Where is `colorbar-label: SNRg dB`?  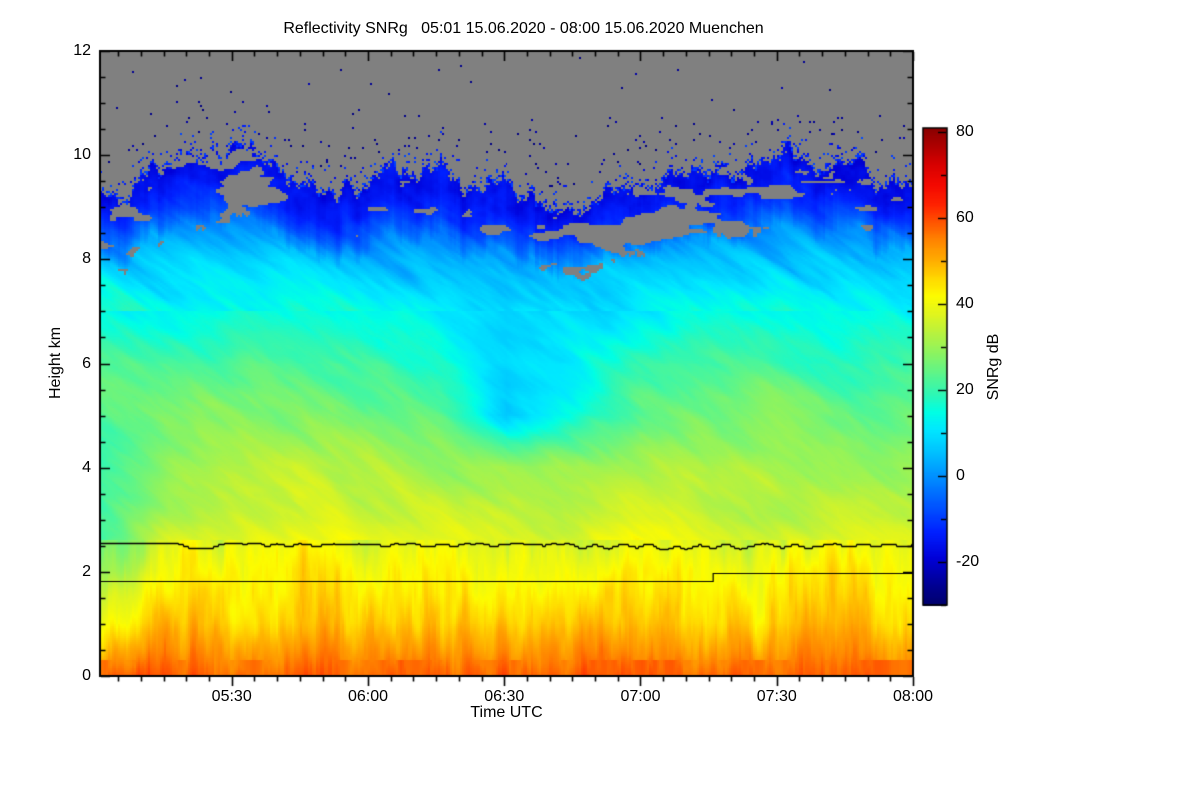 colorbar-label: SNRg dB is located at coordinates (993, 367).